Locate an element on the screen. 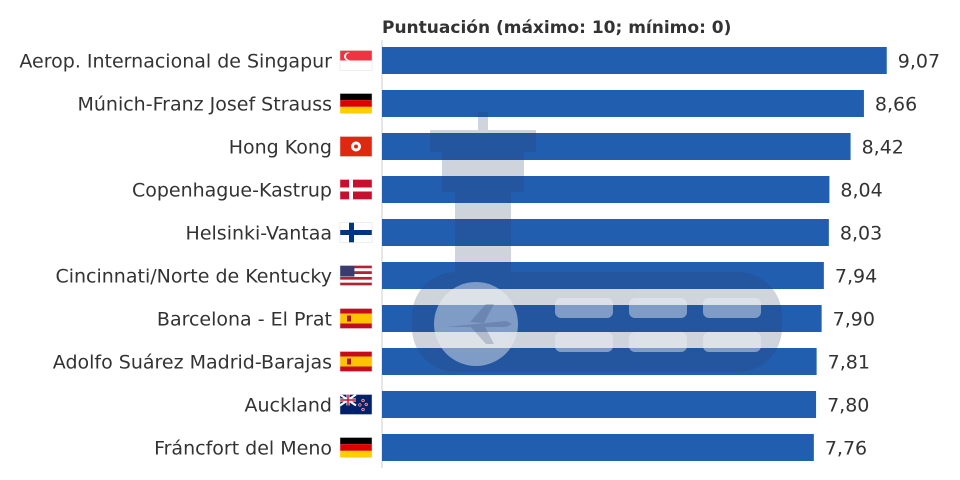 The width and height of the screenshot is (960, 480). category-label: Fráncfort del Meno is located at coordinates (243, 449).